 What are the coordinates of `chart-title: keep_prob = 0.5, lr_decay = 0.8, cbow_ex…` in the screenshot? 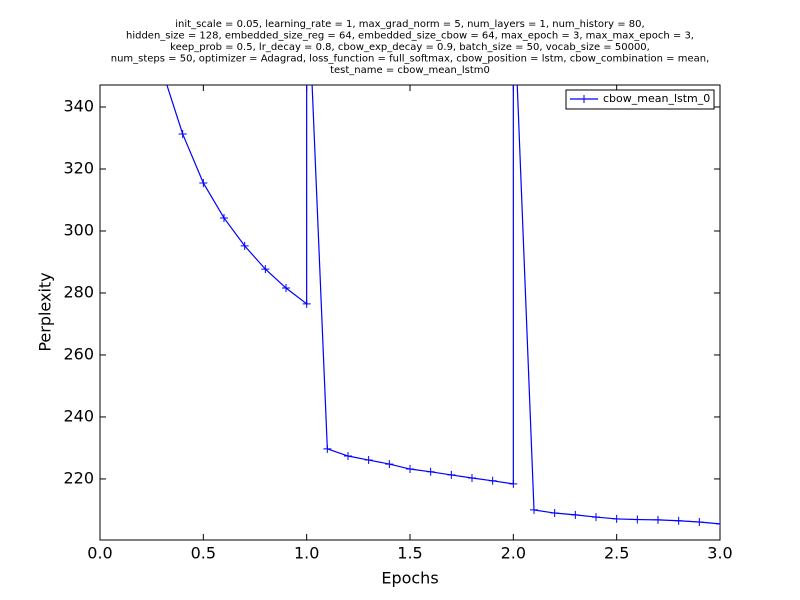 It's located at (410, 47).